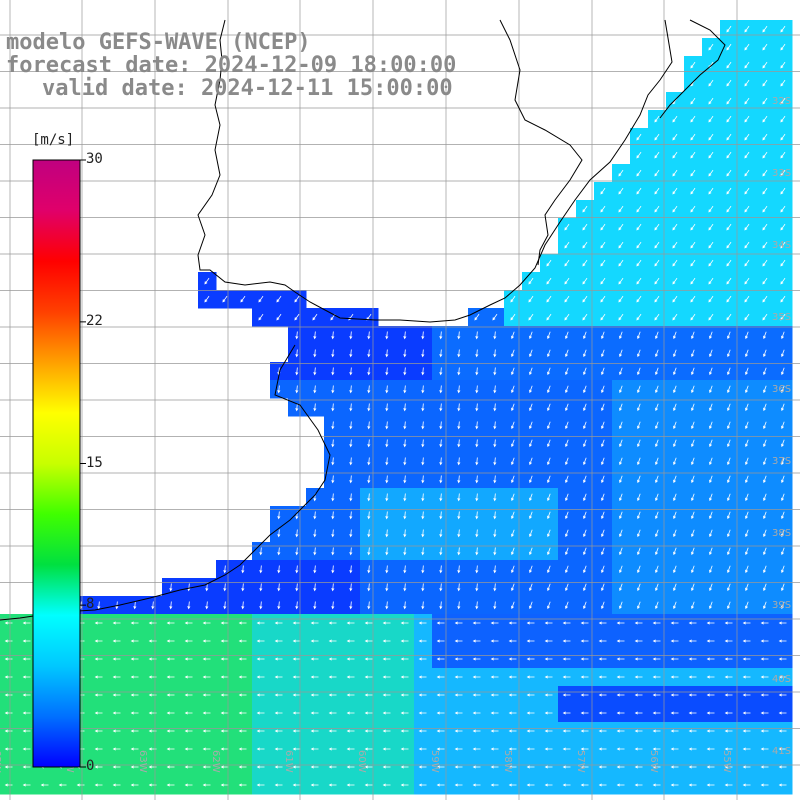 This screenshot has height=800, width=800. What do you see at coordinates (90, 766) in the screenshot?
I see `colorbar-tick-label: 0` at bounding box center [90, 766].